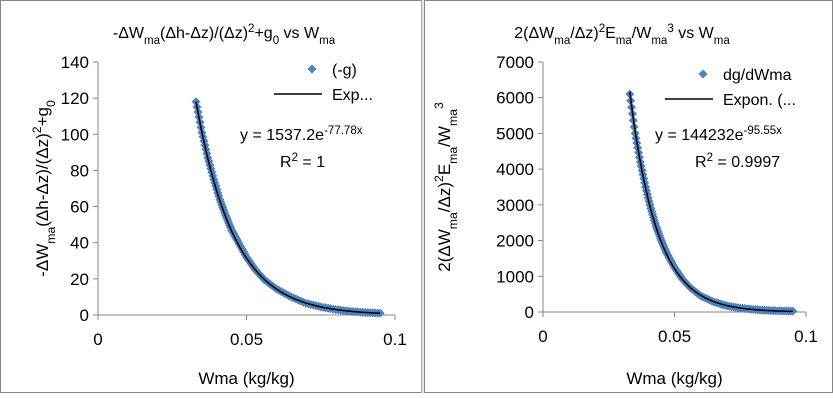 Image resolution: width=833 pixels, height=398 pixels. I want to click on y-axis-label-part: -ΔW, so click(42, 260).